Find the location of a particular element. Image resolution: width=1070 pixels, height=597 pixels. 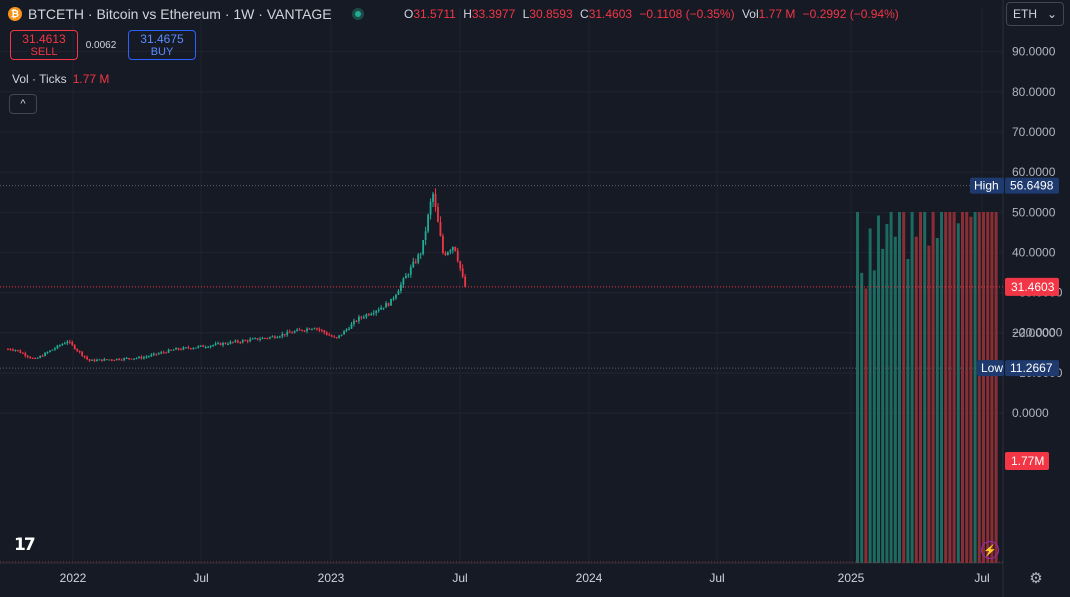

buy-label: BUY is located at coordinates (162, 52).